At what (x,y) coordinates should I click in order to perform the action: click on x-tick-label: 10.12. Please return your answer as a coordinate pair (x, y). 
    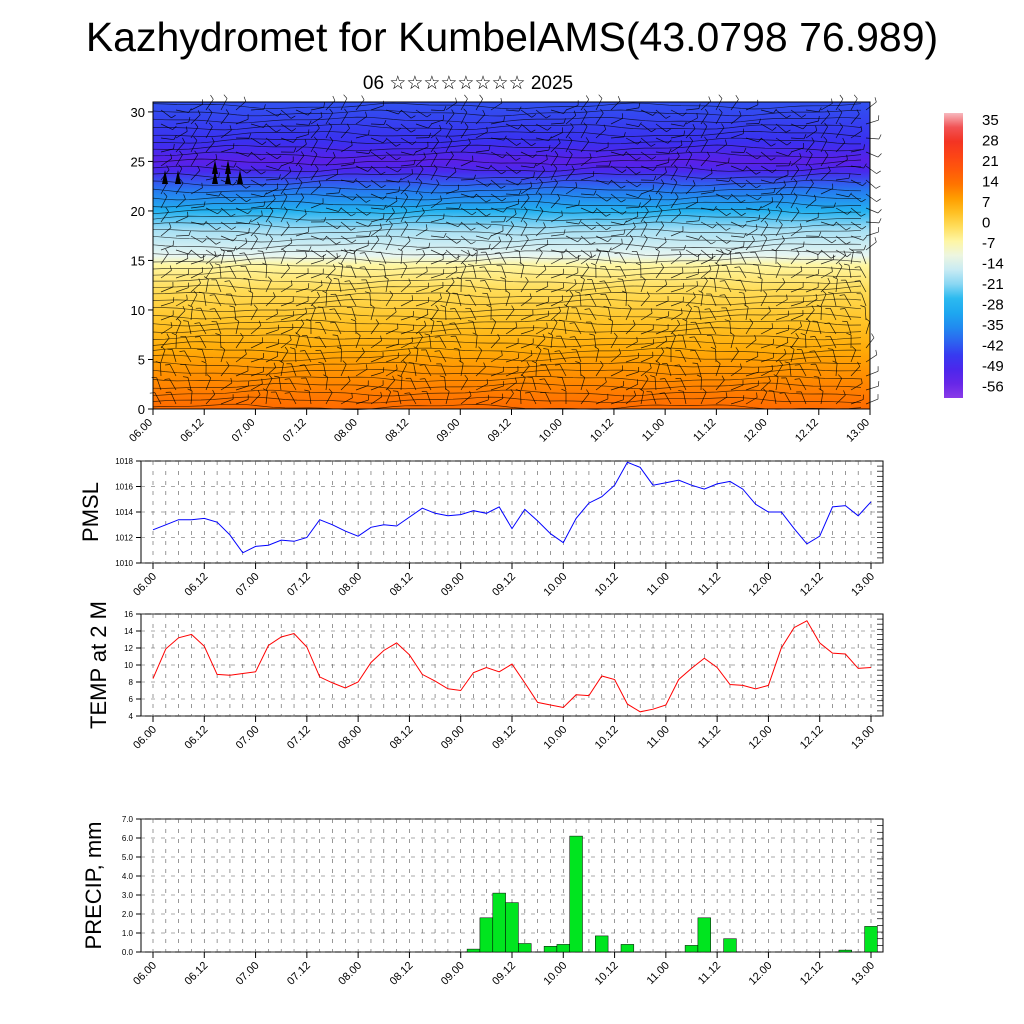
    Looking at the image, I should click on (607, 585).